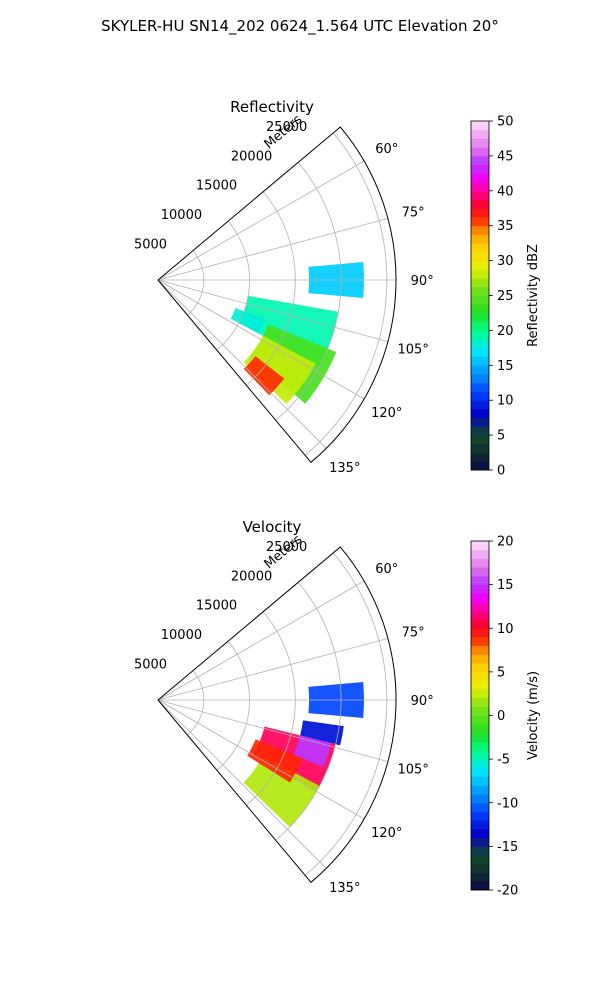 The height and width of the screenshot is (1000, 600). Describe the element at coordinates (533, 715) in the screenshot. I see `colorbar-label: Velocity (m/s)` at that location.